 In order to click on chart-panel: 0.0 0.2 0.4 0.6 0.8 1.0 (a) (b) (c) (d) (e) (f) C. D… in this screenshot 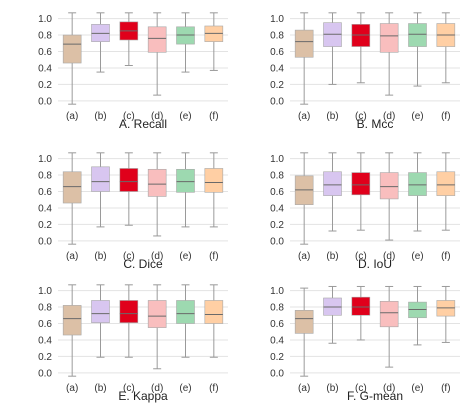, I will do `click(130, 209)`.